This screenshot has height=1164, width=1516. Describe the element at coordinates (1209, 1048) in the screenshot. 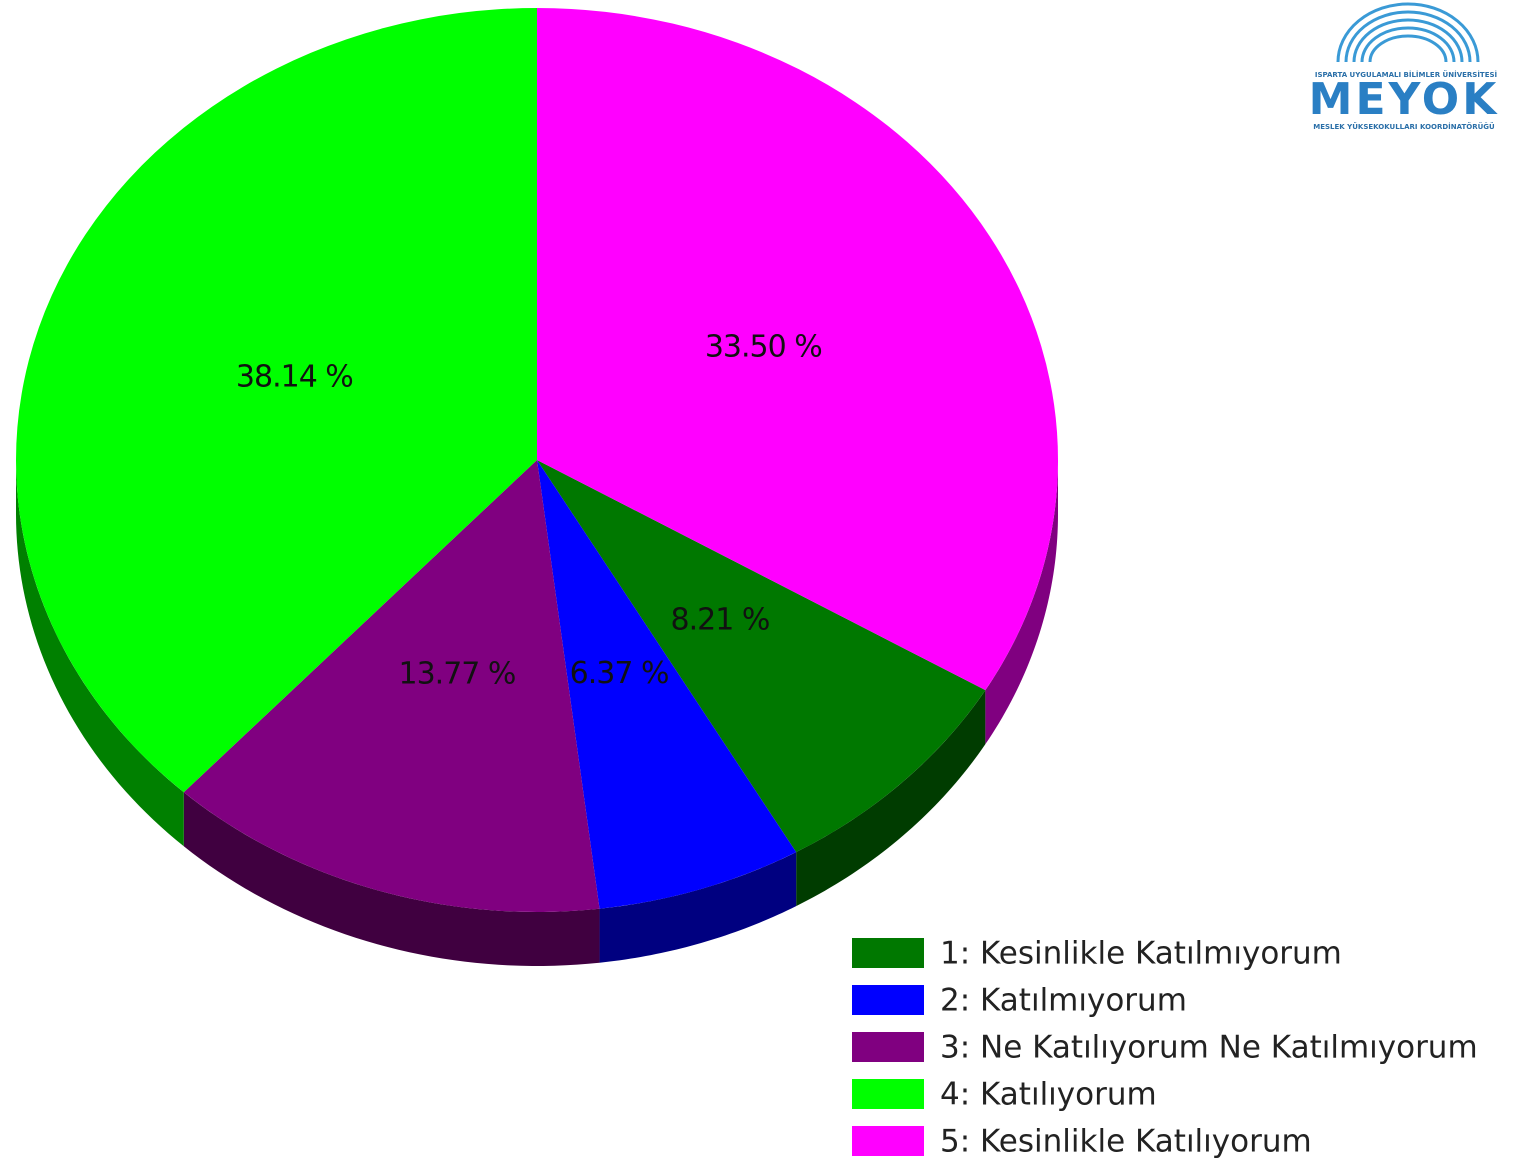

I see `legend-label: 3: Ne Katılıyorum Ne Katılmıyorum` at that location.